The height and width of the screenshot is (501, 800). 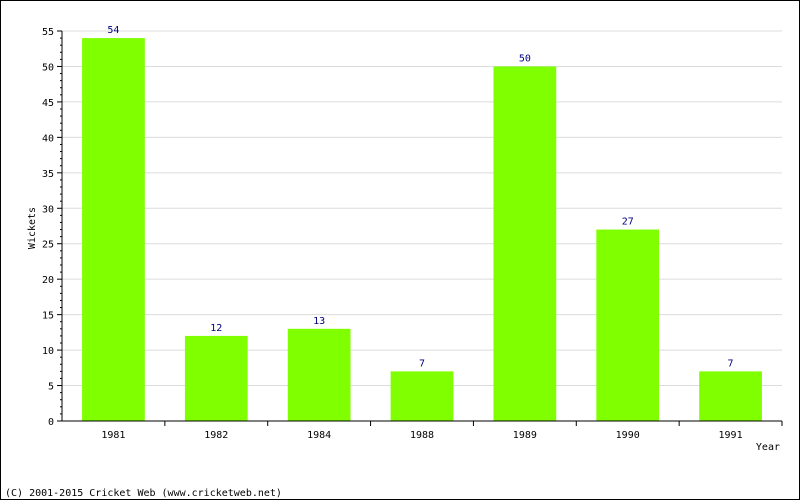 I want to click on bar-1984, so click(x=319, y=374).